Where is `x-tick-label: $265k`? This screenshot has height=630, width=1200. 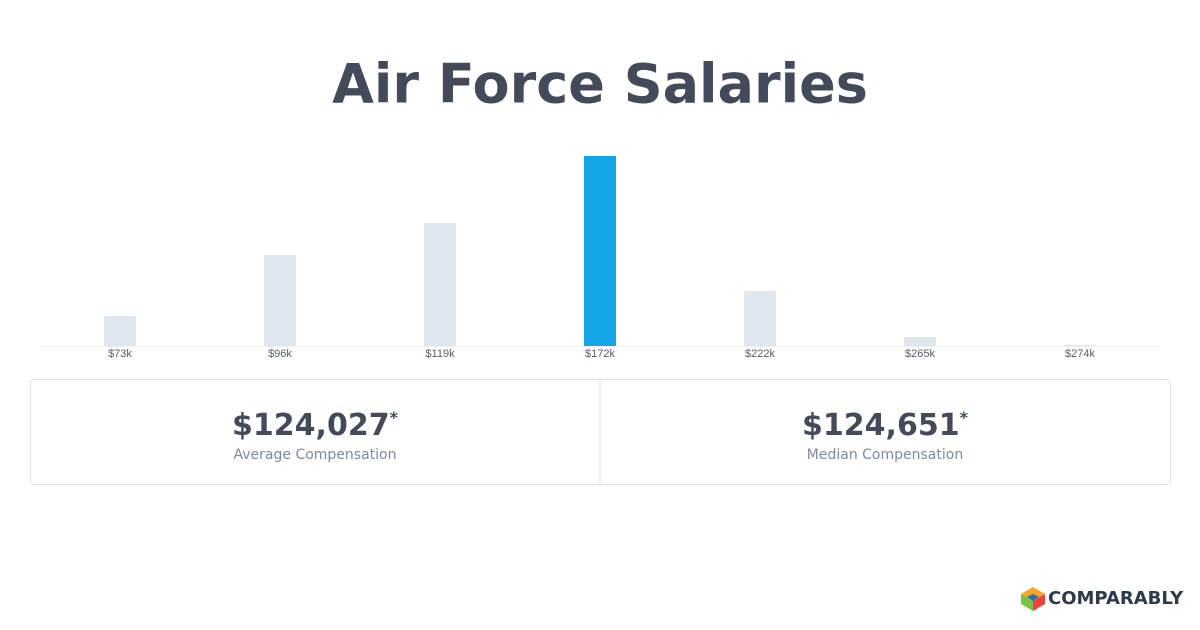 x-tick-label: $265k is located at coordinates (920, 354).